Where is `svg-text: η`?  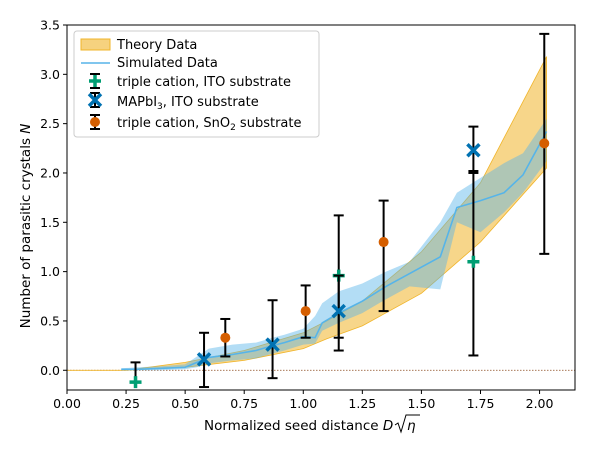
svg-text: η is located at coordinates (411, 426).